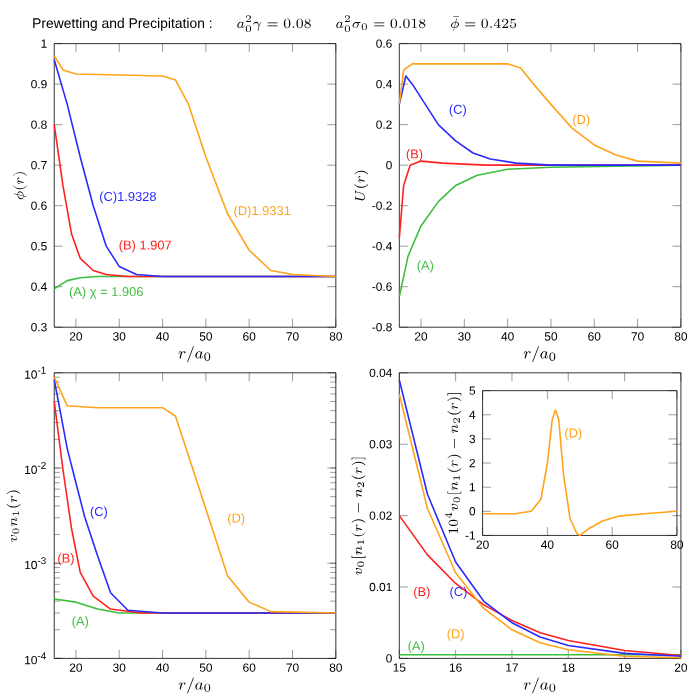 This screenshot has width=694, height=700. Describe the element at coordinates (381, 24) in the screenshot. I see `text: $a_0^2\sigma_0 = 0.018$` at that location.